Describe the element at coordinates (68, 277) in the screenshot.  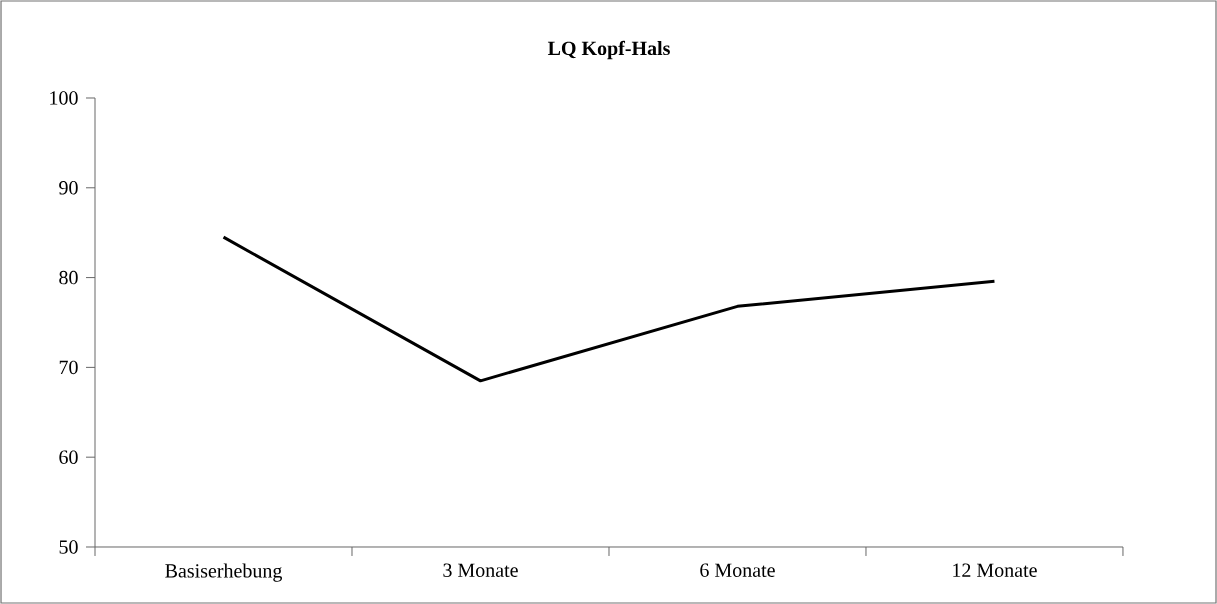
I see `y-tick-label: 80` at that location.